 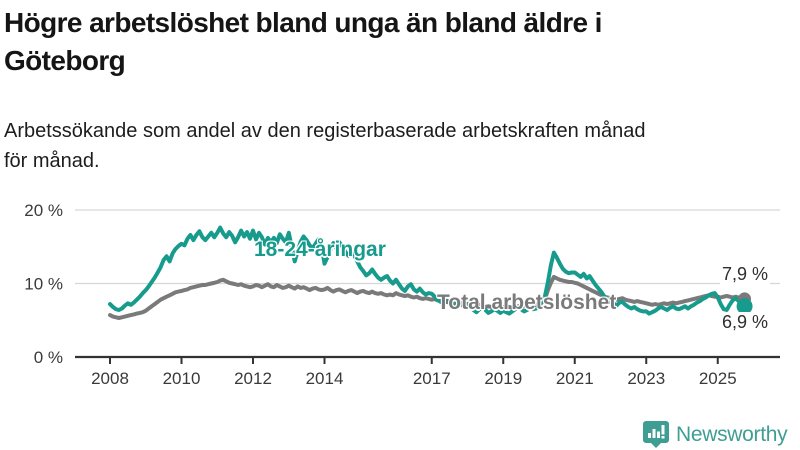 What do you see at coordinates (745, 274) in the screenshot?
I see `end-value-label-total: 7,9 %` at bounding box center [745, 274].